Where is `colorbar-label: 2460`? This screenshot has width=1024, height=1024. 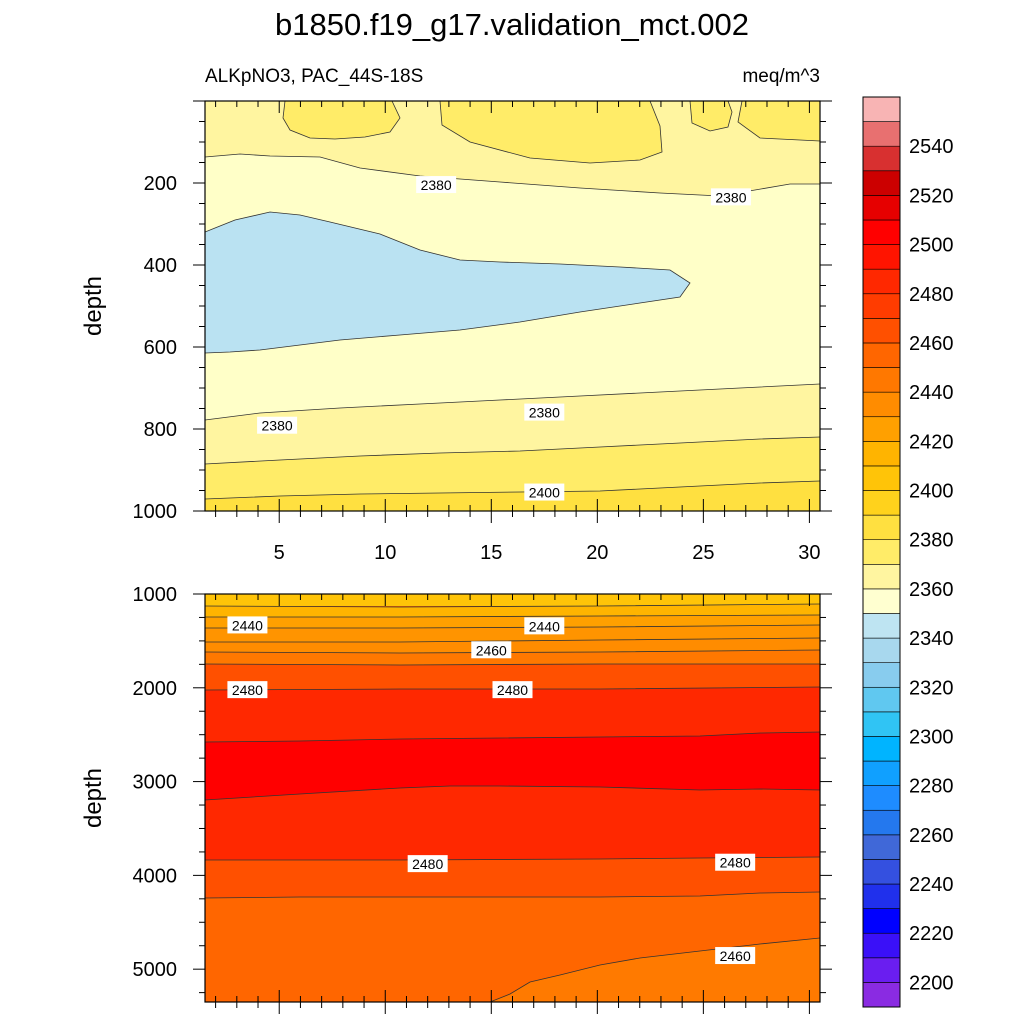 colorbar-label: 2460 is located at coordinates (931, 344).